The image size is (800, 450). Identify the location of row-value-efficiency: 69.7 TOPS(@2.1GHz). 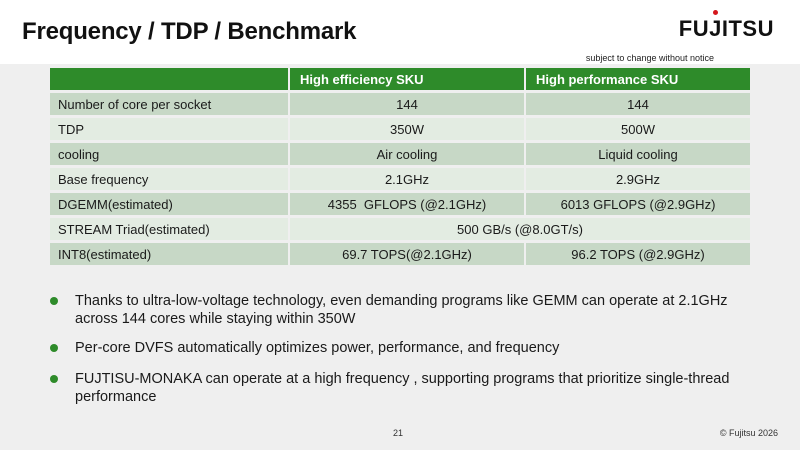
(408, 254).